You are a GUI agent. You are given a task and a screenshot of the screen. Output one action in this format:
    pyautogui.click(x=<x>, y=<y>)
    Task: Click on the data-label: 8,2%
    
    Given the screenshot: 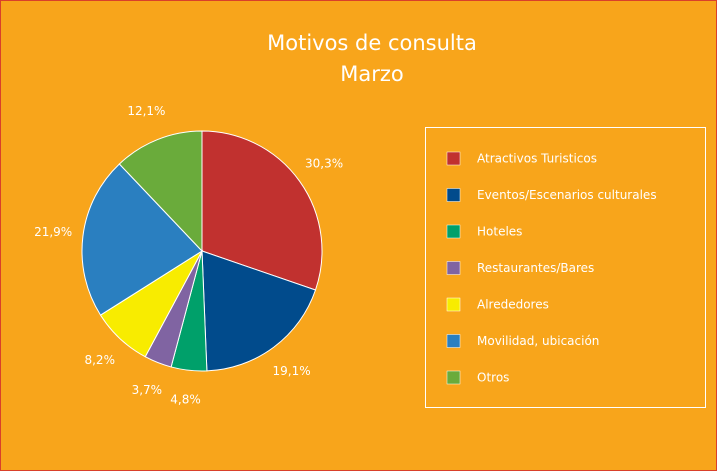 What is the action you would take?
    pyautogui.click(x=99, y=360)
    